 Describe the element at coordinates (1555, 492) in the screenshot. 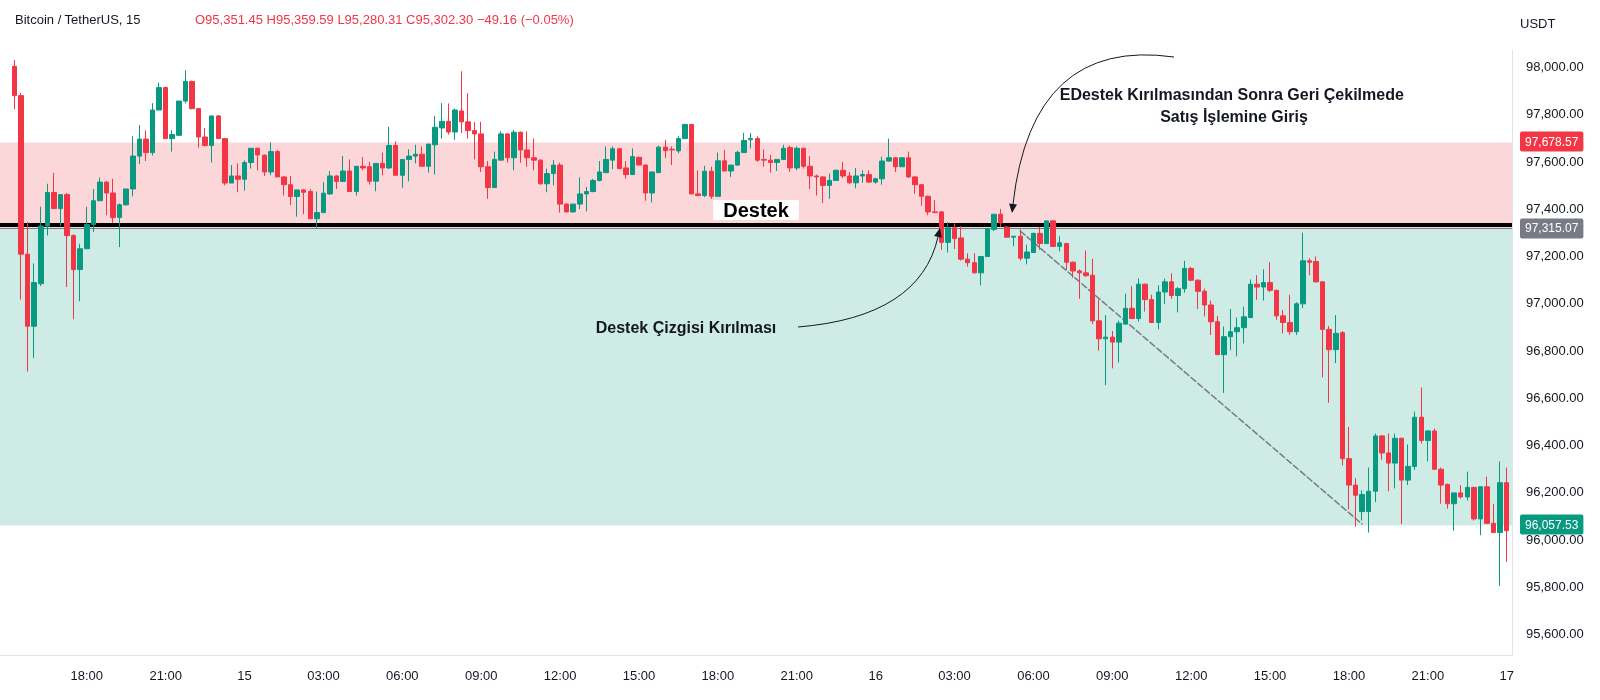

I see `y-tick-label: 96,200.00` at that location.